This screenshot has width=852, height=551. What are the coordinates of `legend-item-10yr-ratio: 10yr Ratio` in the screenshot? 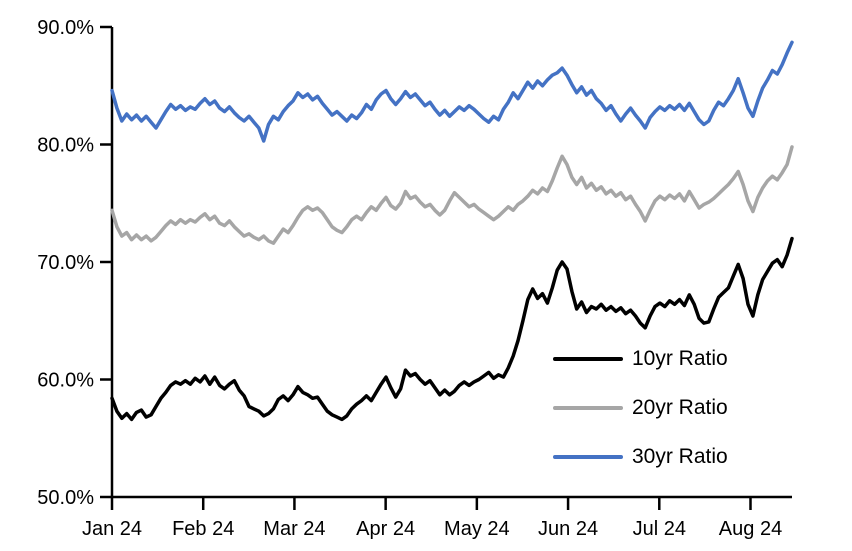 It's located at (640, 359).